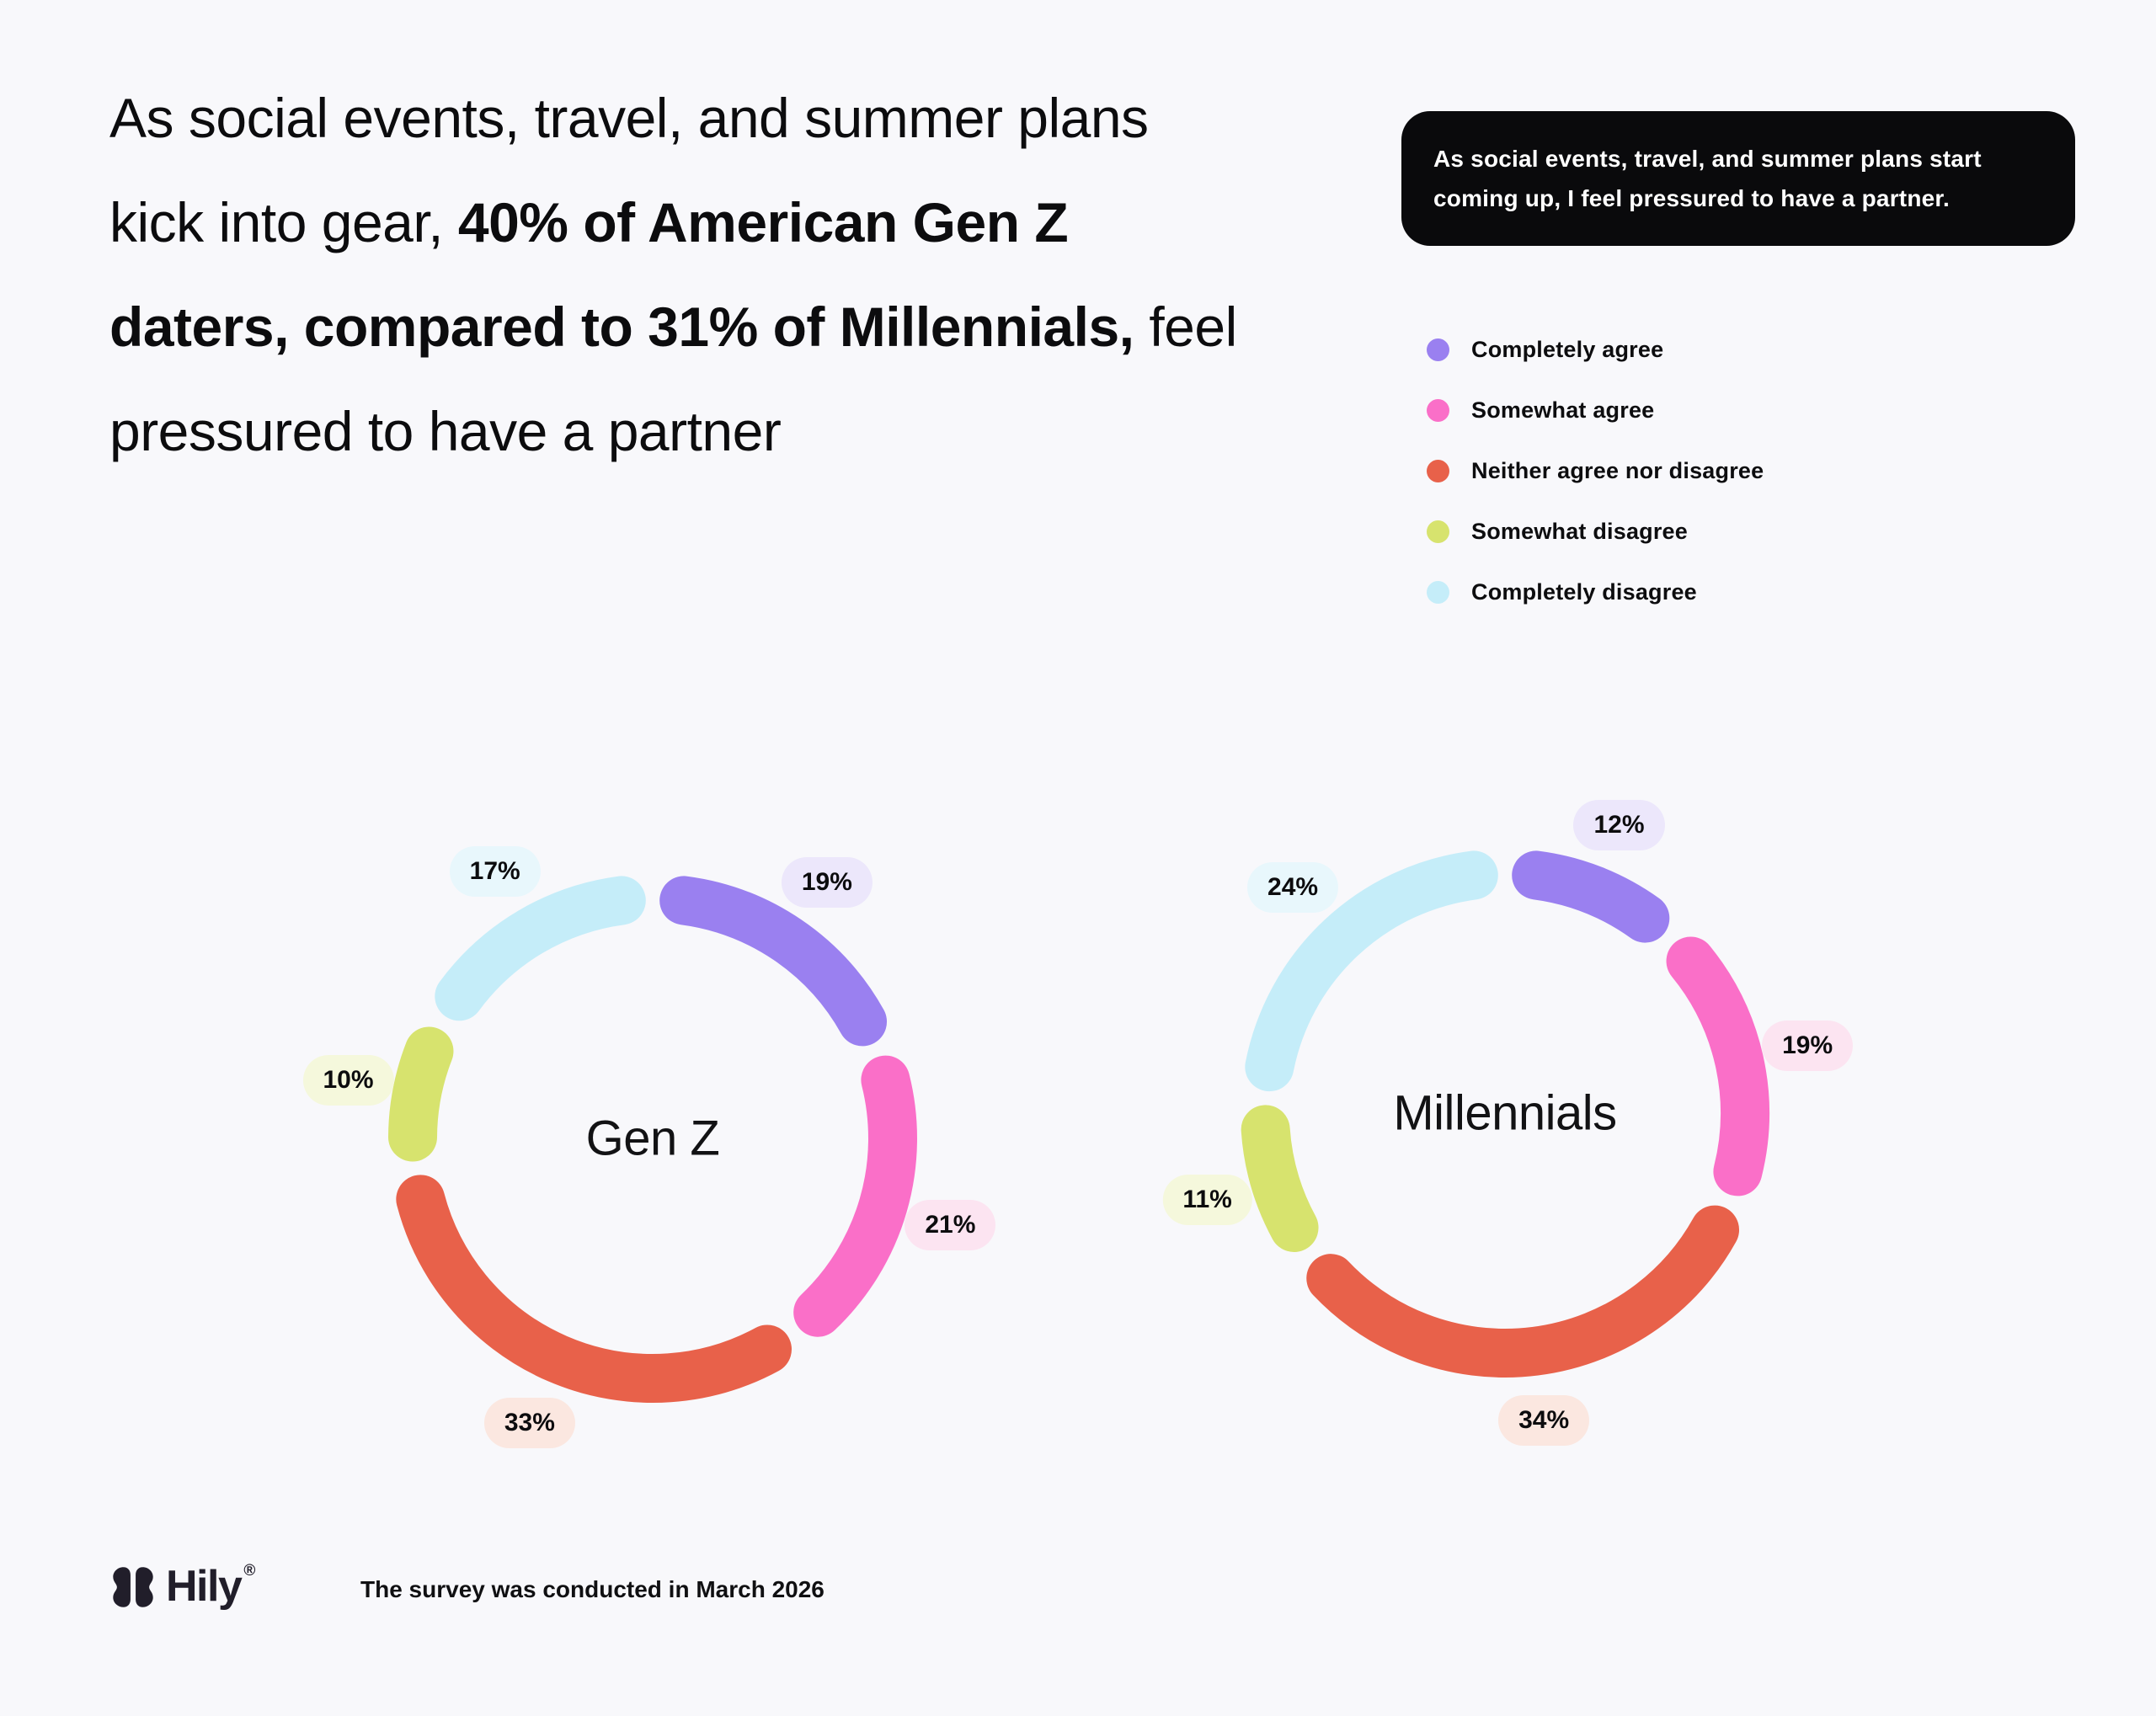 The image size is (2156, 1716). I want to click on brand-wordmark: Hily, so click(204, 1586).